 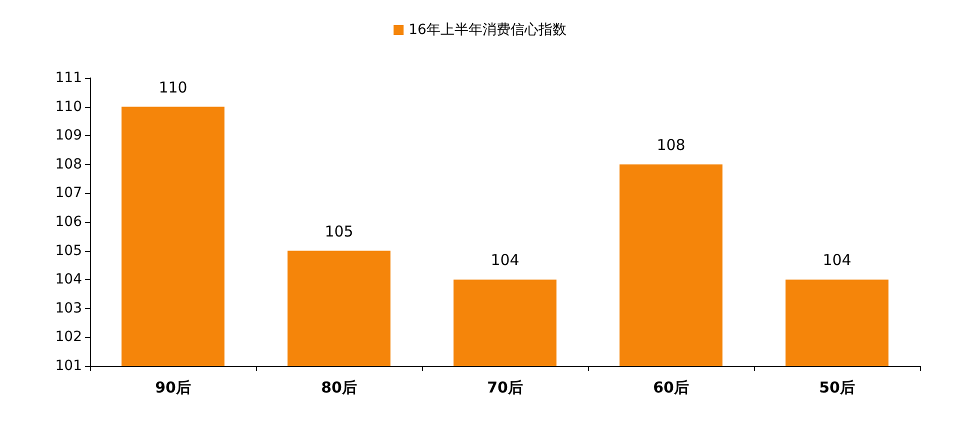 What do you see at coordinates (339, 231) in the screenshot?
I see `data-label: 105` at bounding box center [339, 231].